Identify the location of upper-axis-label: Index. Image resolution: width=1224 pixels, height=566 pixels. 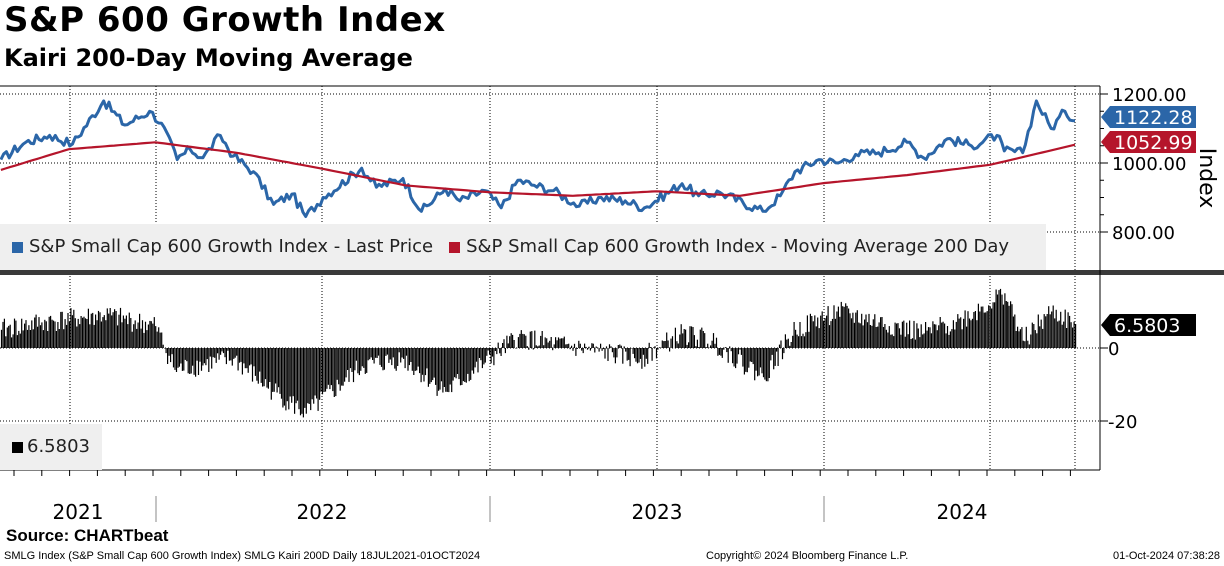
(1206, 178).